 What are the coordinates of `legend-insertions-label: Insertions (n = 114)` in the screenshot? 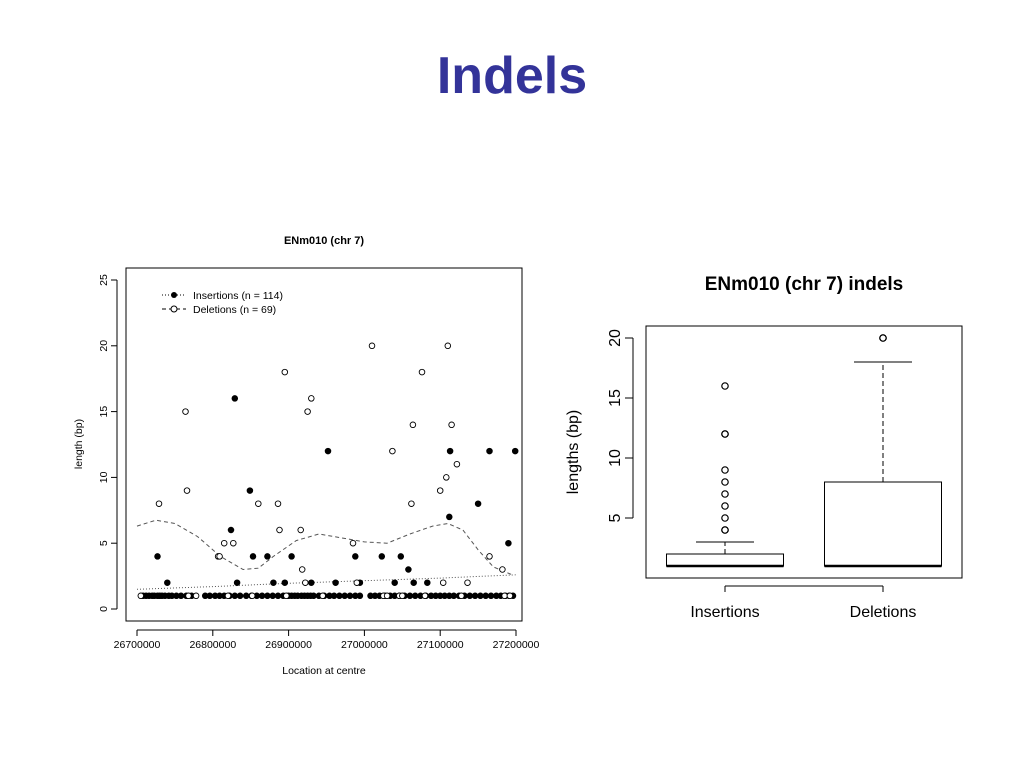 It's located at (238, 296).